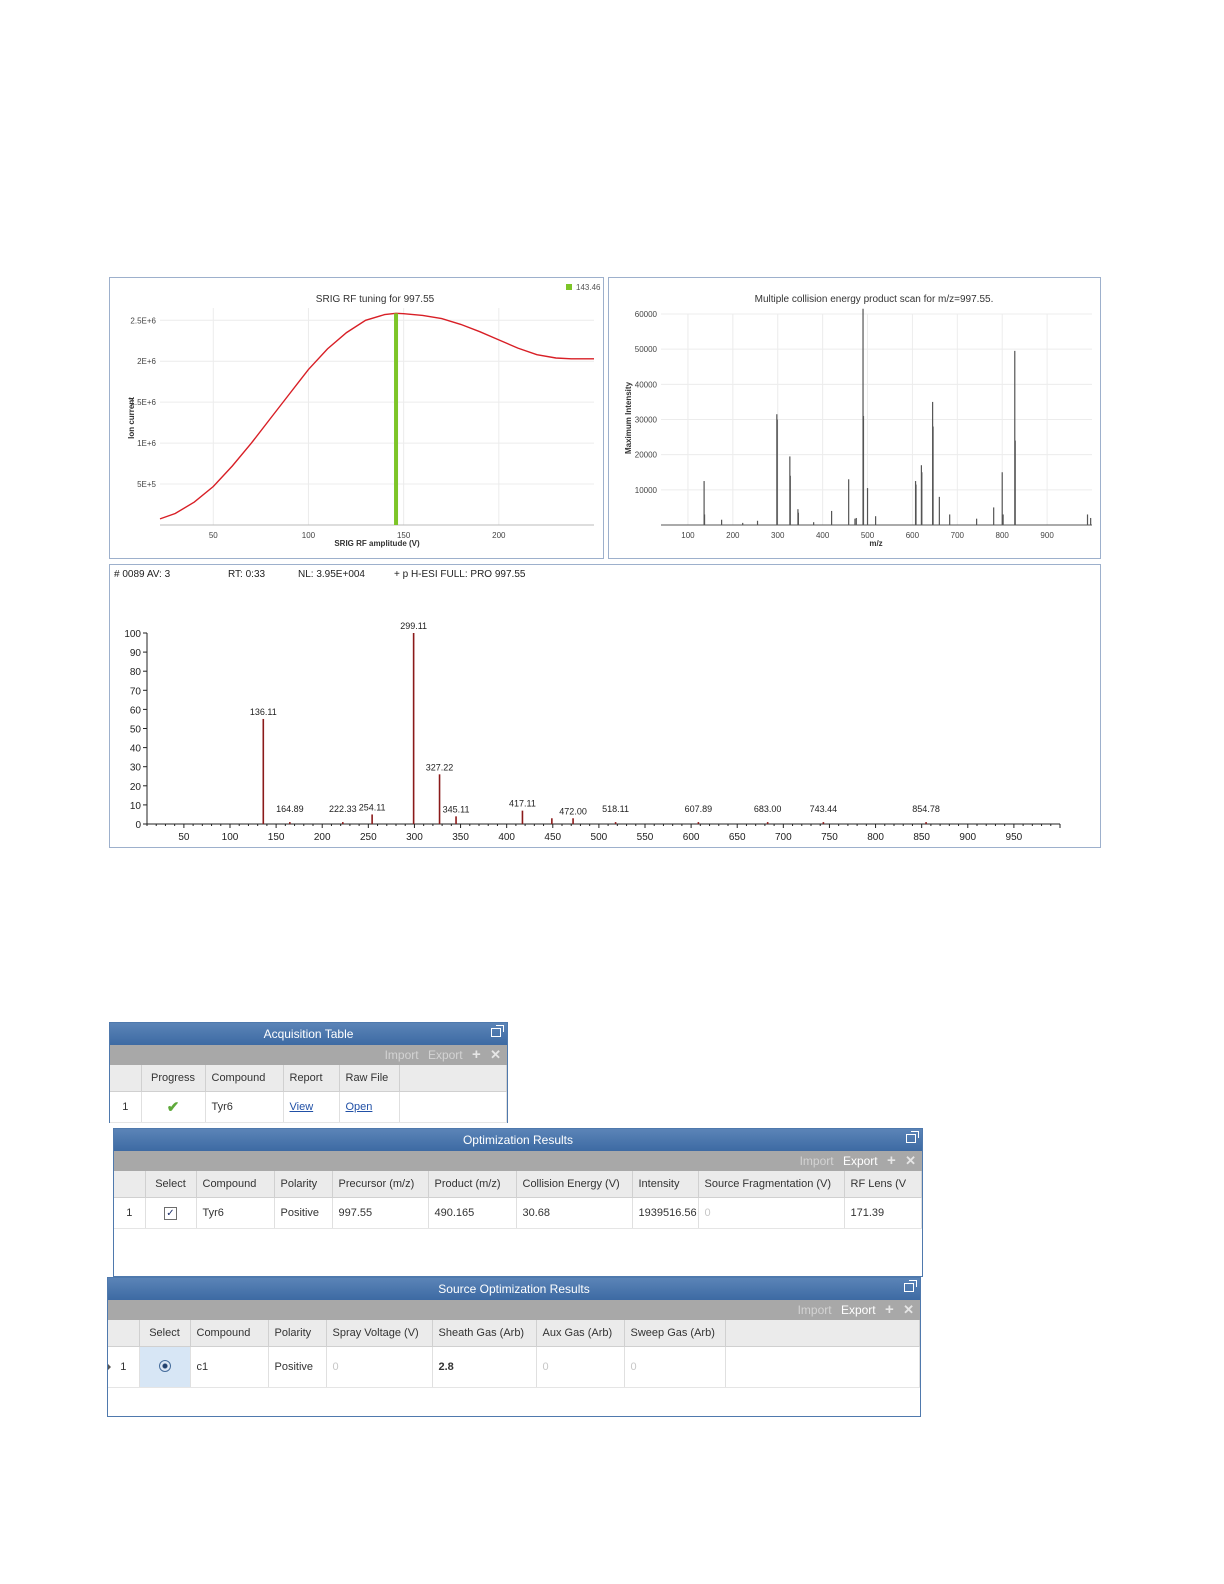 This screenshot has width=1224, height=1584. I want to click on col-header-sheath-gas: Sheath Gas (Arb), so click(484, 1333).